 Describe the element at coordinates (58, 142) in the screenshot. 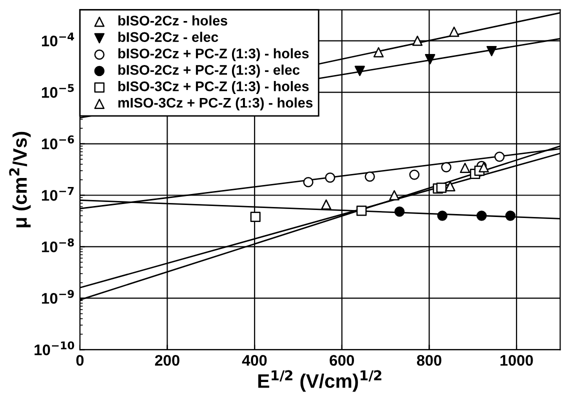

I see `y-tick-label: 10$^{−6}$` at that location.